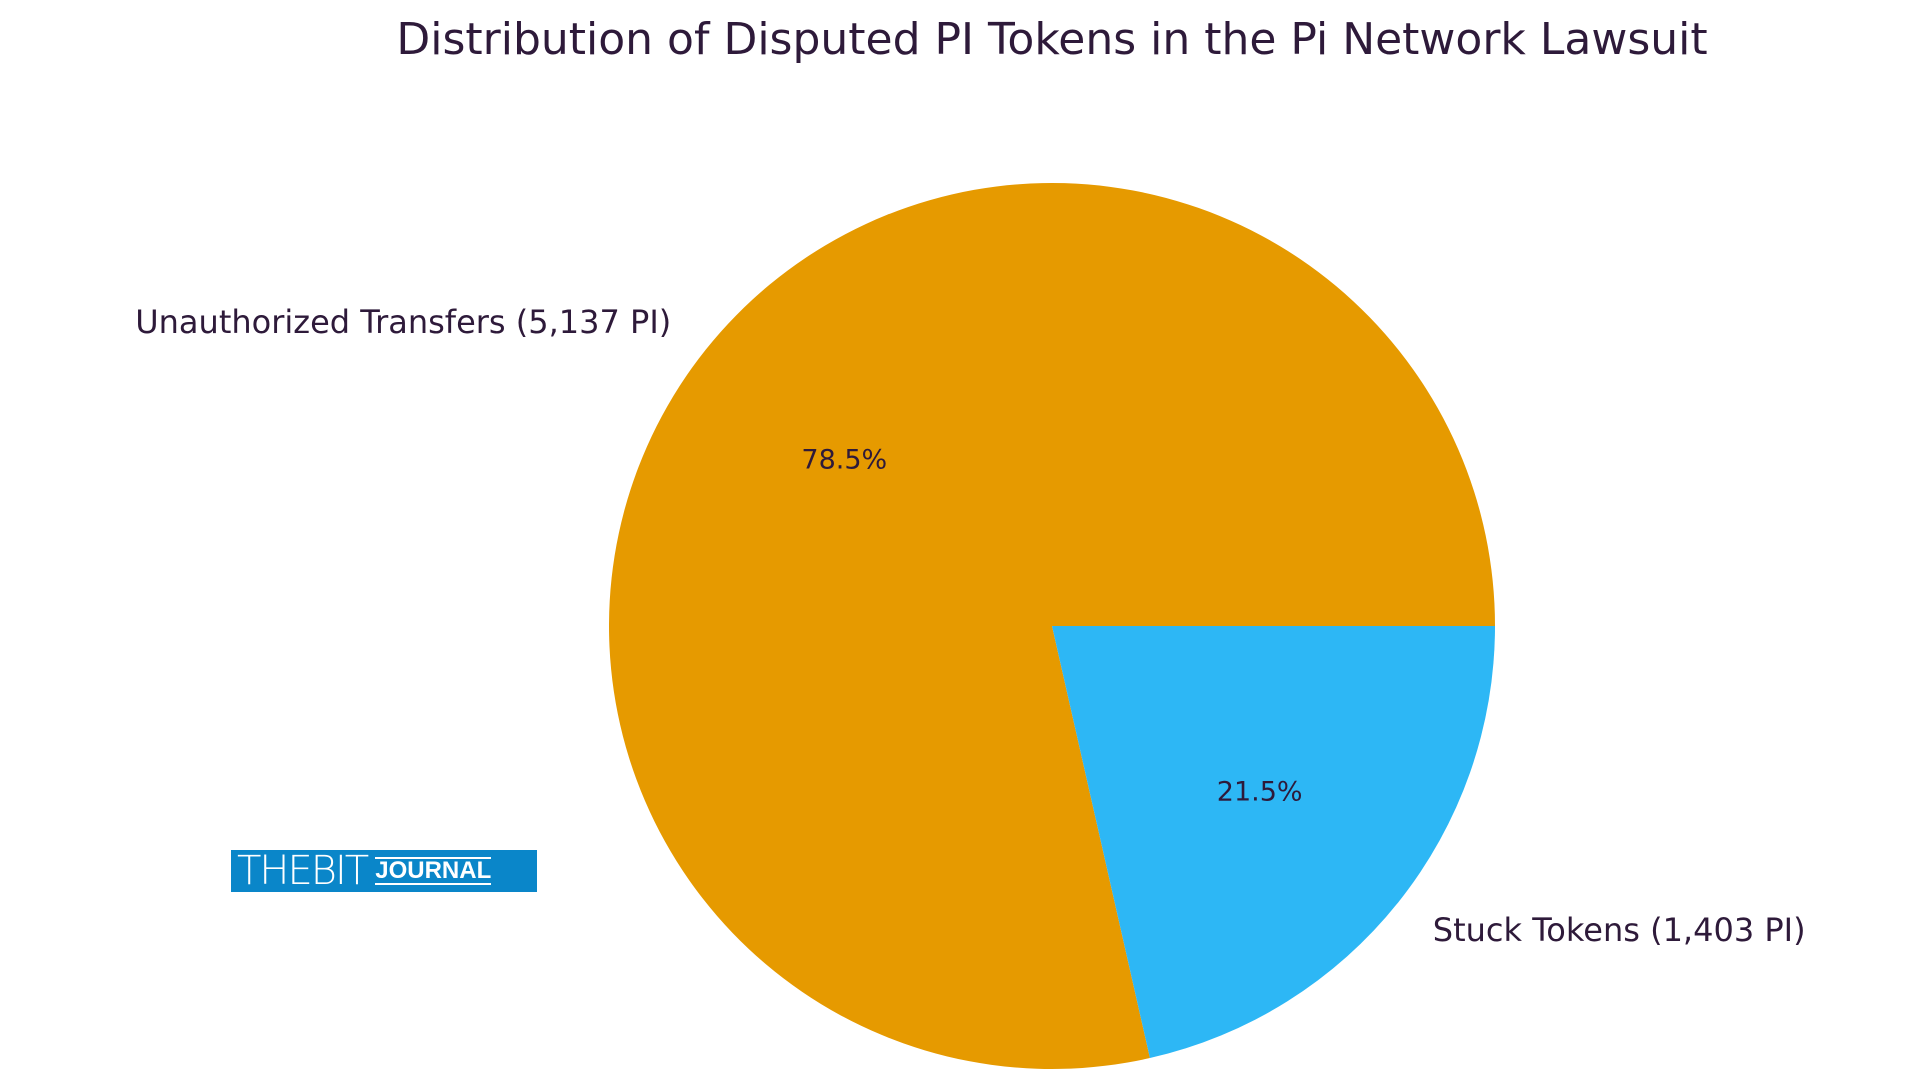 The height and width of the screenshot is (1080, 1920). What do you see at coordinates (433, 871) in the screenshot?
I see `logo-text-journal: JOURNAL` at bounding box center [433, 871].